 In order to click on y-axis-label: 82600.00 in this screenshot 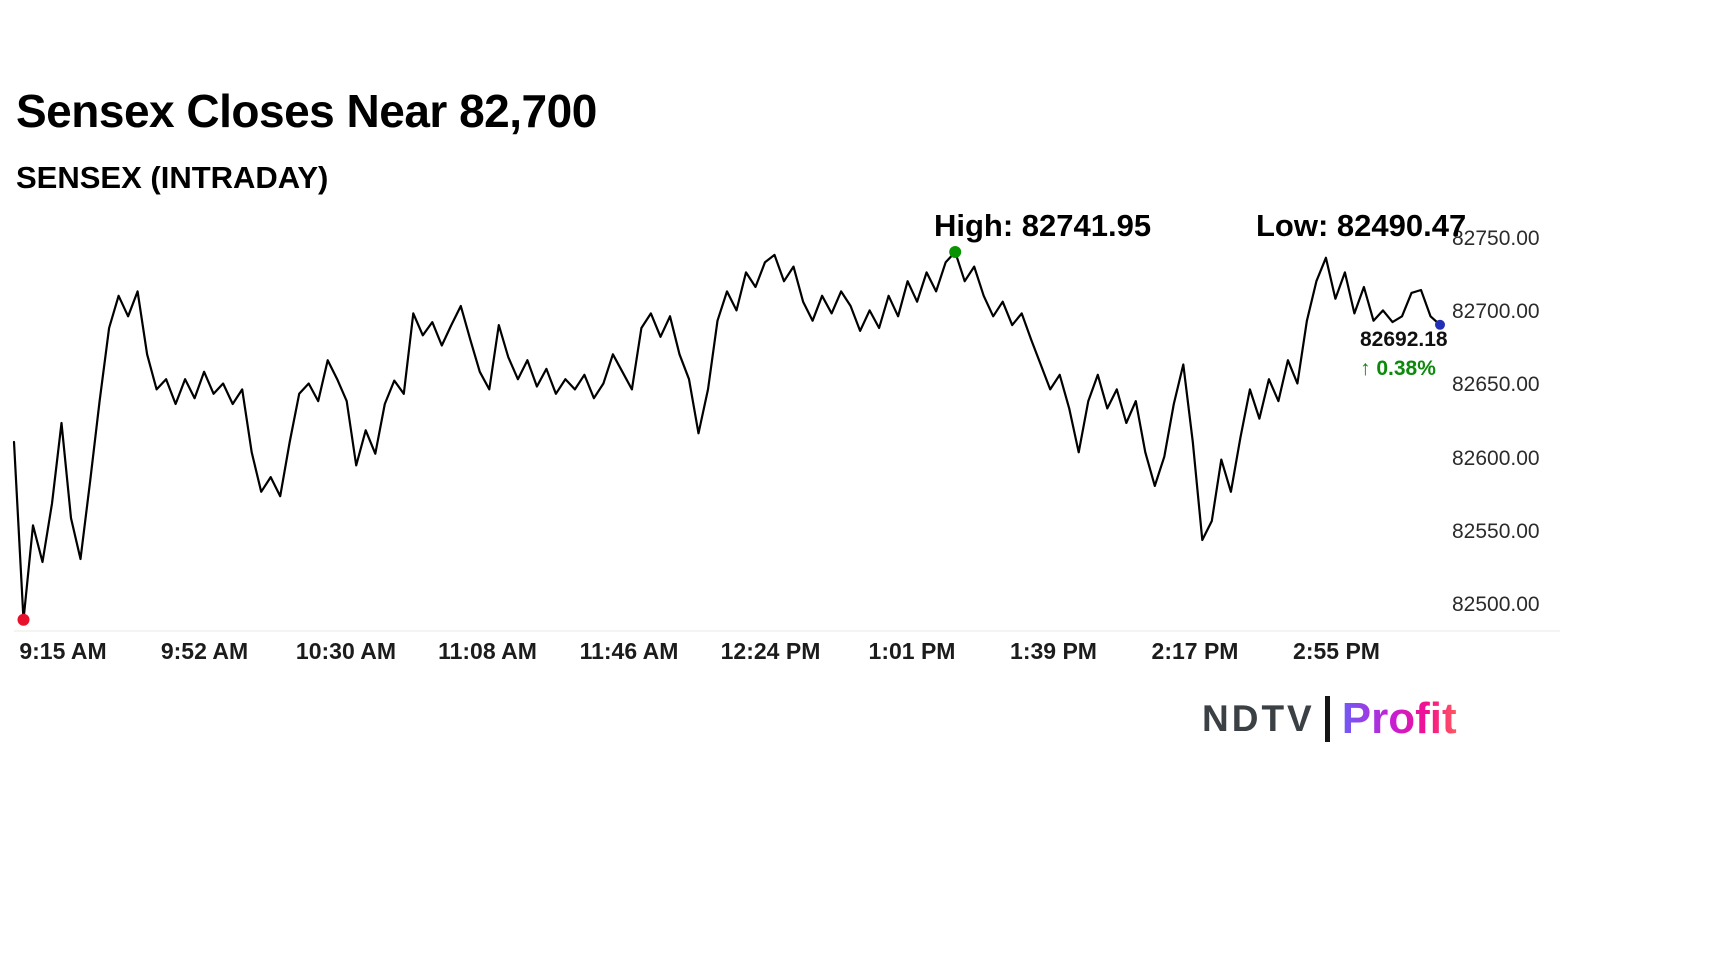, I will do `click(1496, 458)`.